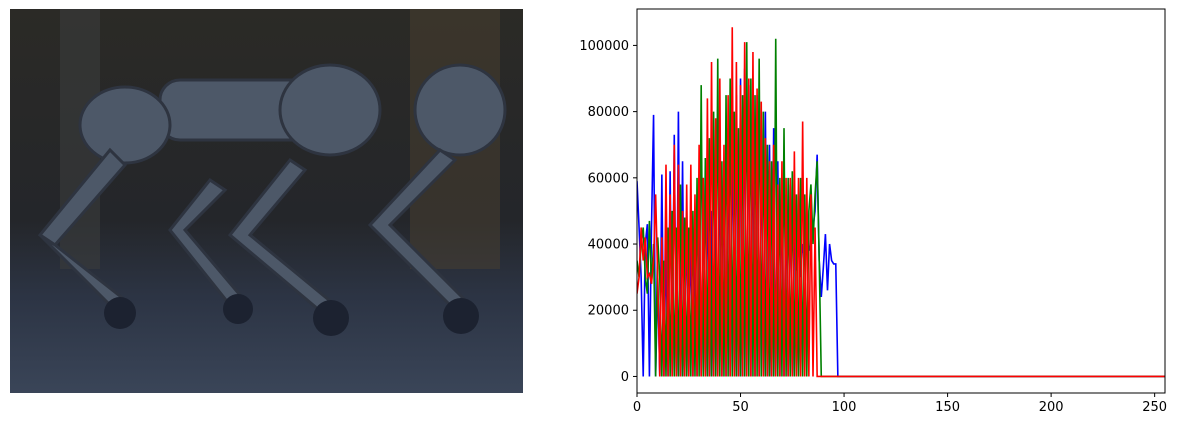 This screenshot has height=428, width=1177. Describe the element at coordinates (740, 407) in the screenshot. I see `x-tick-label: 50` at that location.